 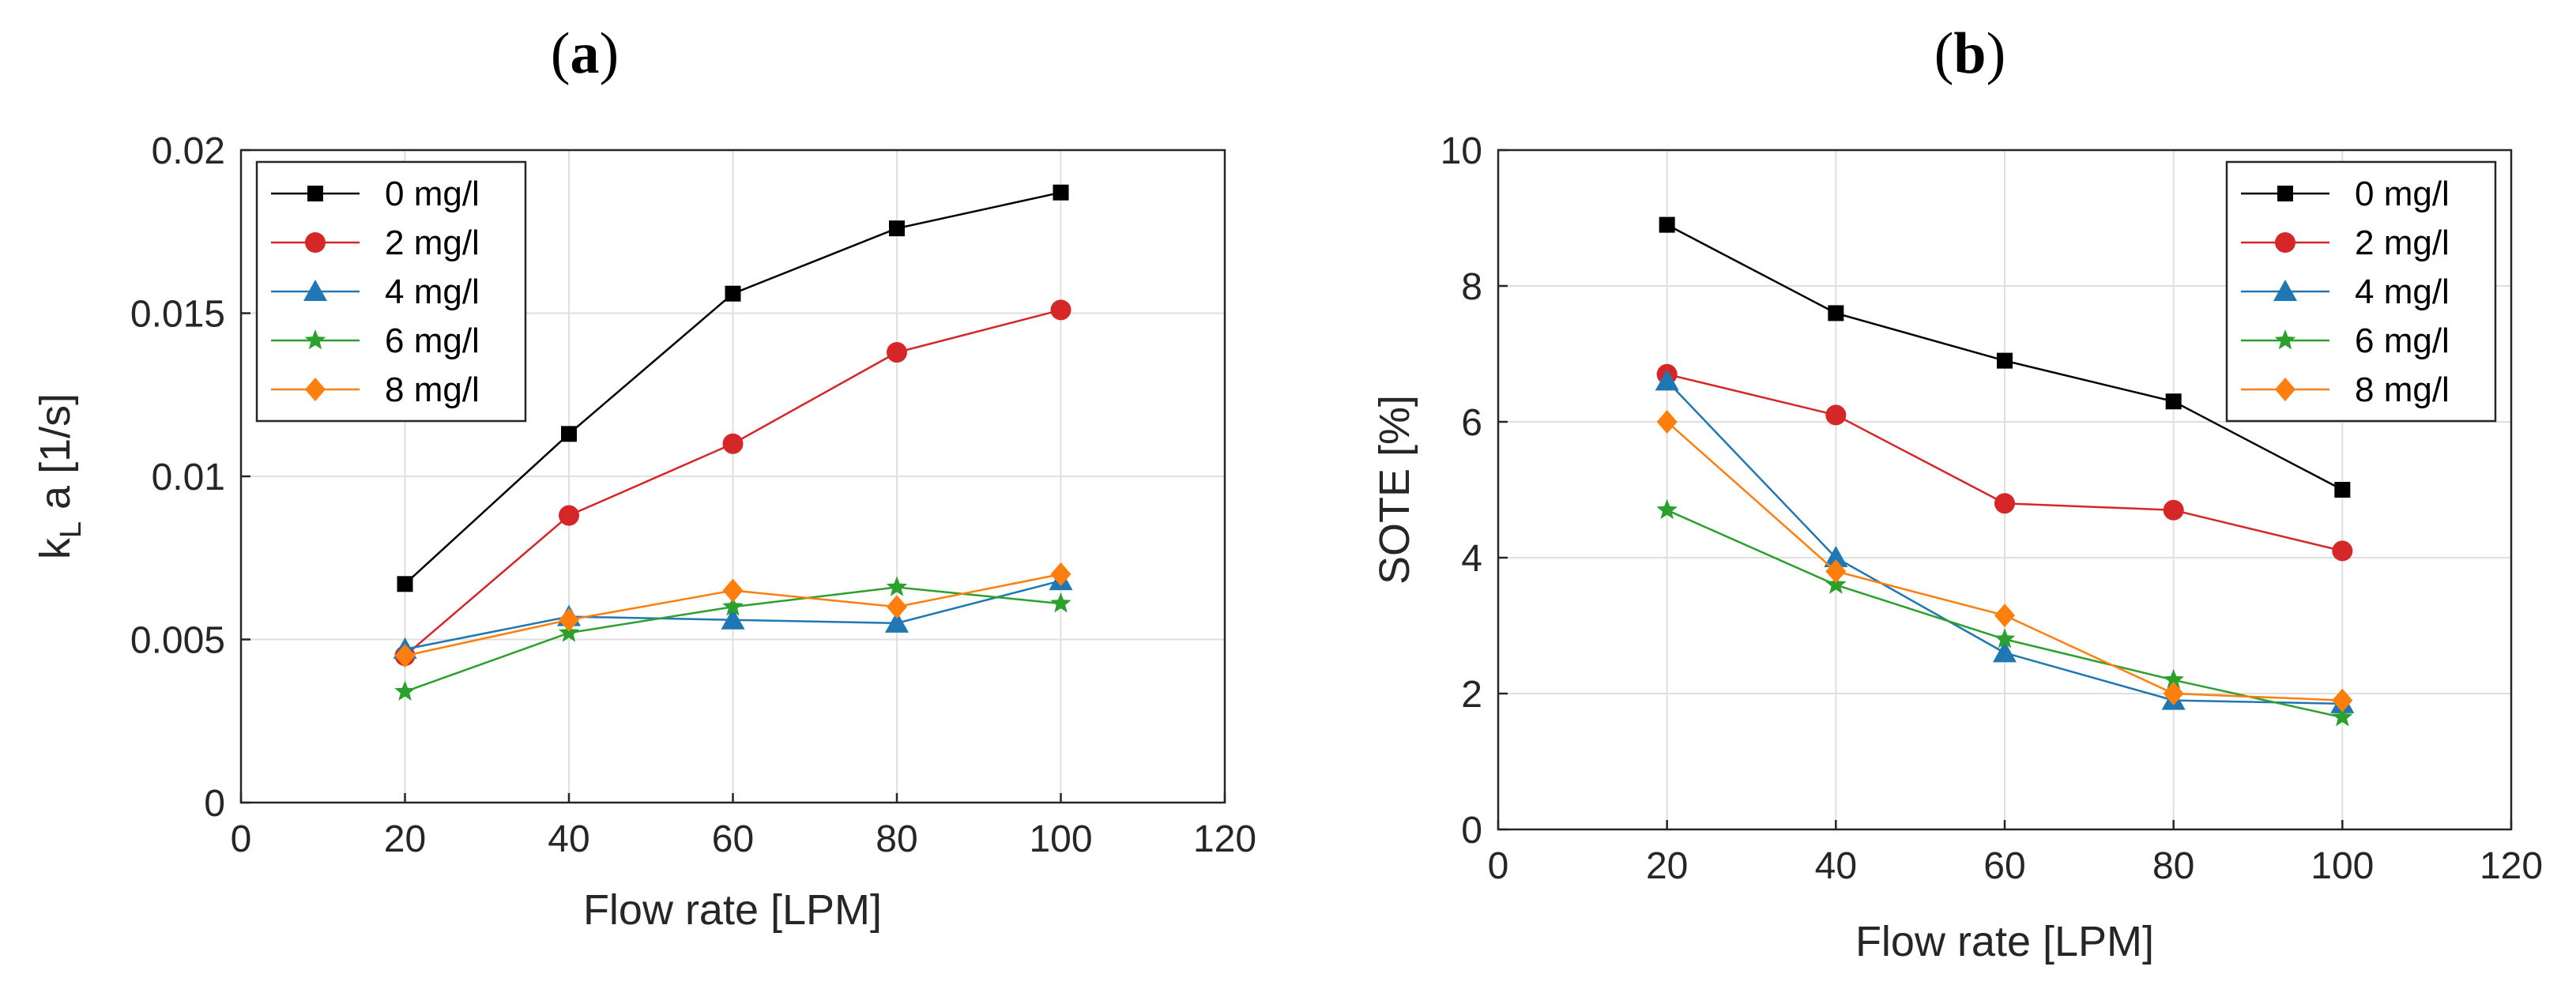 I want to click on chart-sote-legend-entry-0: 0 mg/l, so click(x=2345, y=194).